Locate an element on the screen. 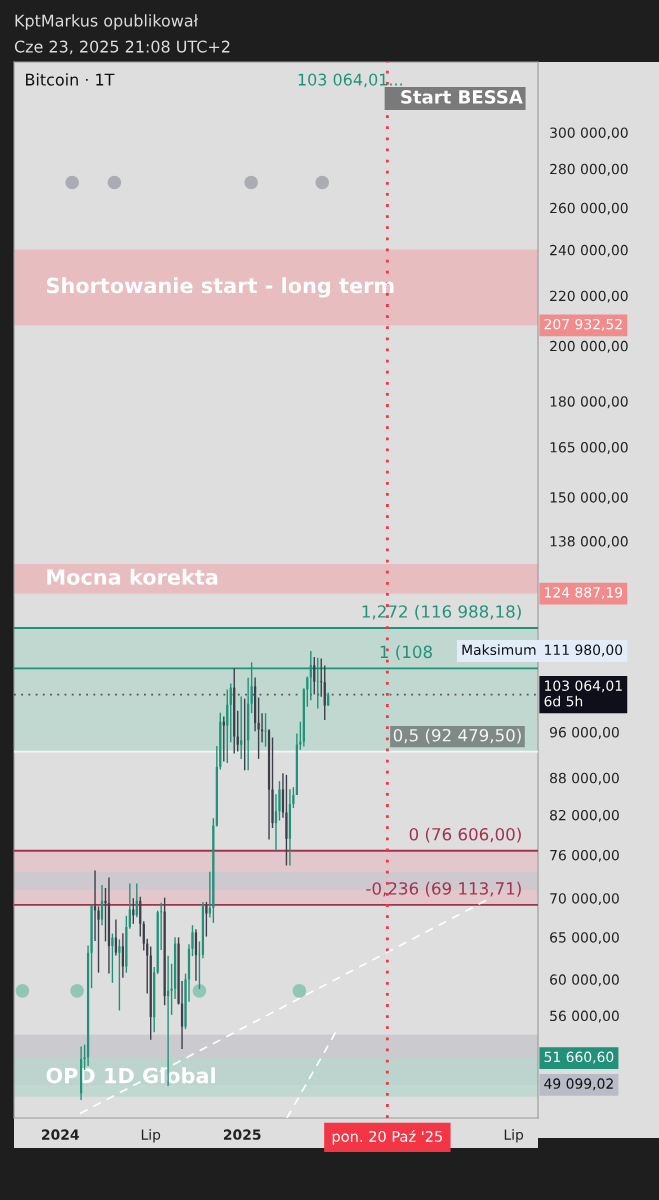  y-tick-label: 56 000,00 is located at coordinates (584, 1016).